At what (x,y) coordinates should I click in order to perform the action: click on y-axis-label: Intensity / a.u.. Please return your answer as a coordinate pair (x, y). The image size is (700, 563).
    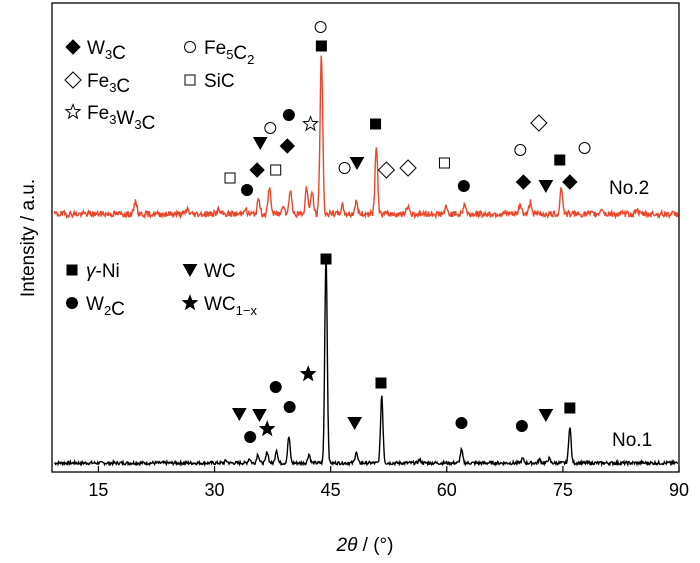
    Looking at the image, I should click on (28, 238).